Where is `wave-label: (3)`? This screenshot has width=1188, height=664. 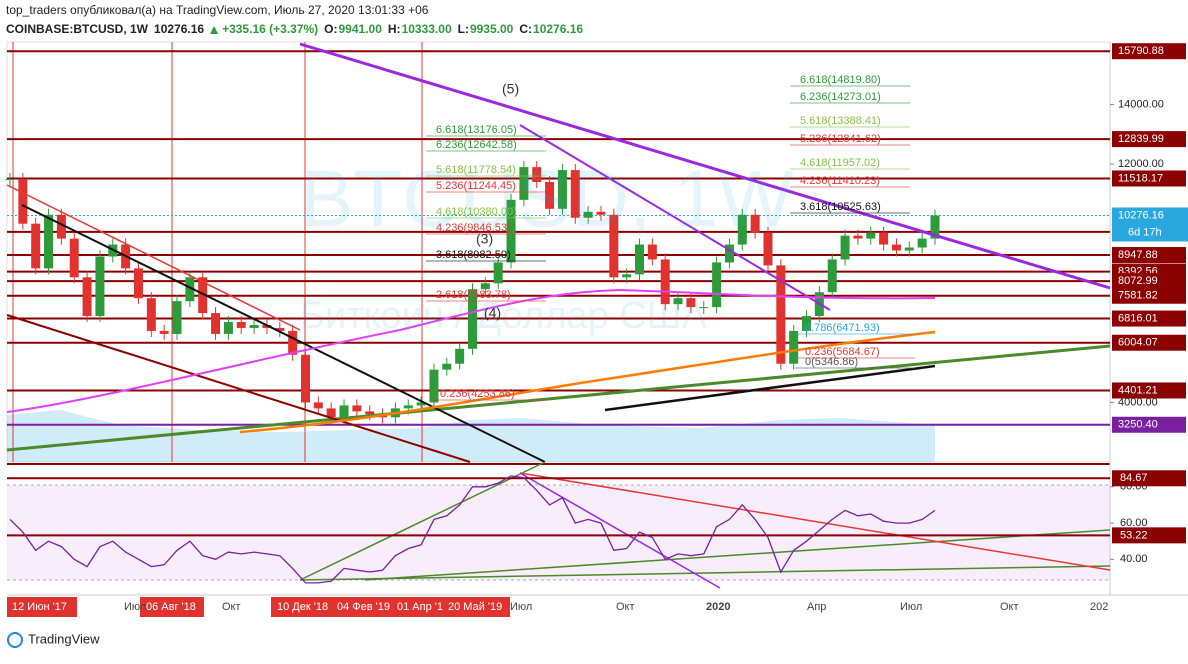
wave-label: (3) is located at coordinates (484, 239).